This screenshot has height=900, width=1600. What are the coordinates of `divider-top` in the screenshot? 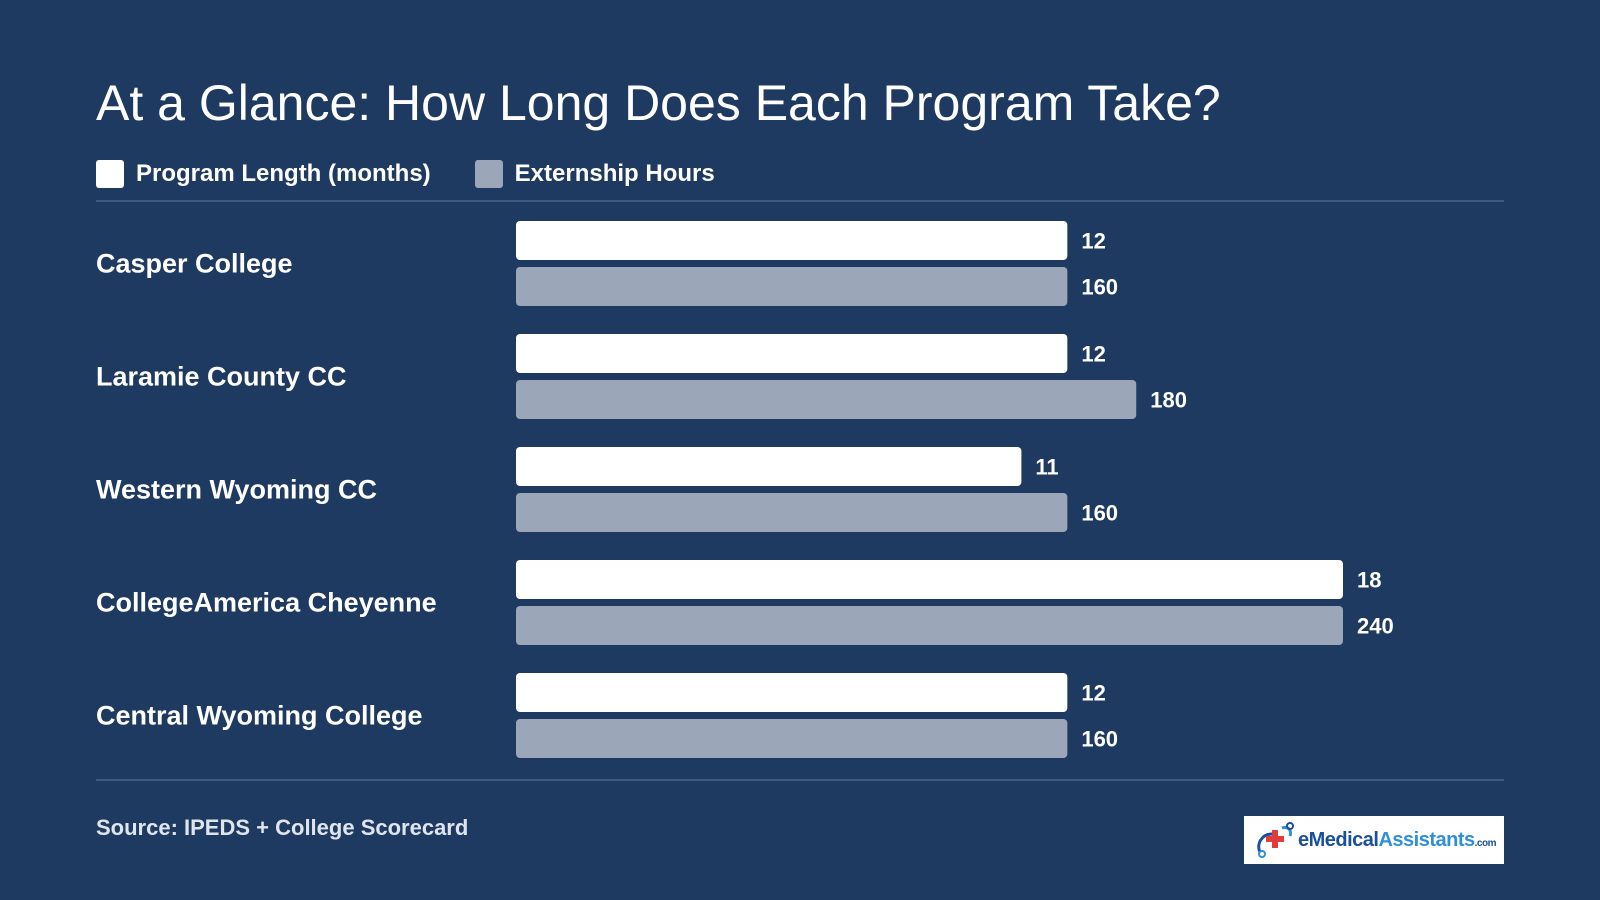 It's located at (800, 201).